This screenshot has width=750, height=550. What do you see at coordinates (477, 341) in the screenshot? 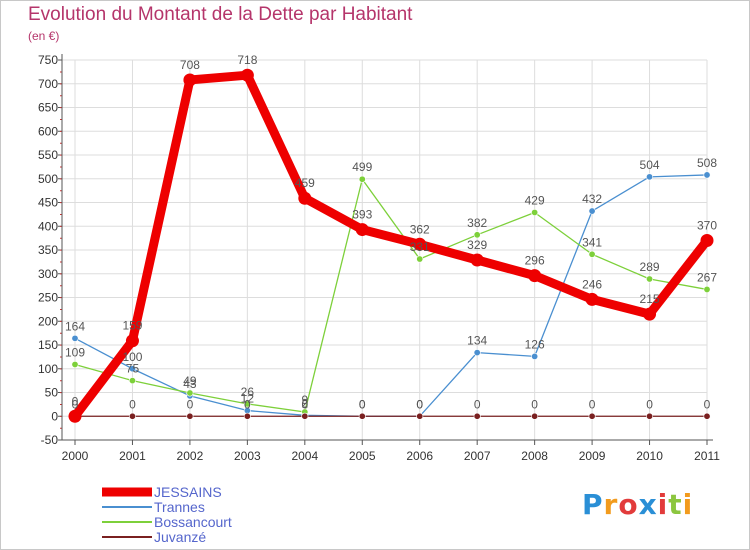
I see `data-label-trannes: 134` at bounding box center [477, 341].